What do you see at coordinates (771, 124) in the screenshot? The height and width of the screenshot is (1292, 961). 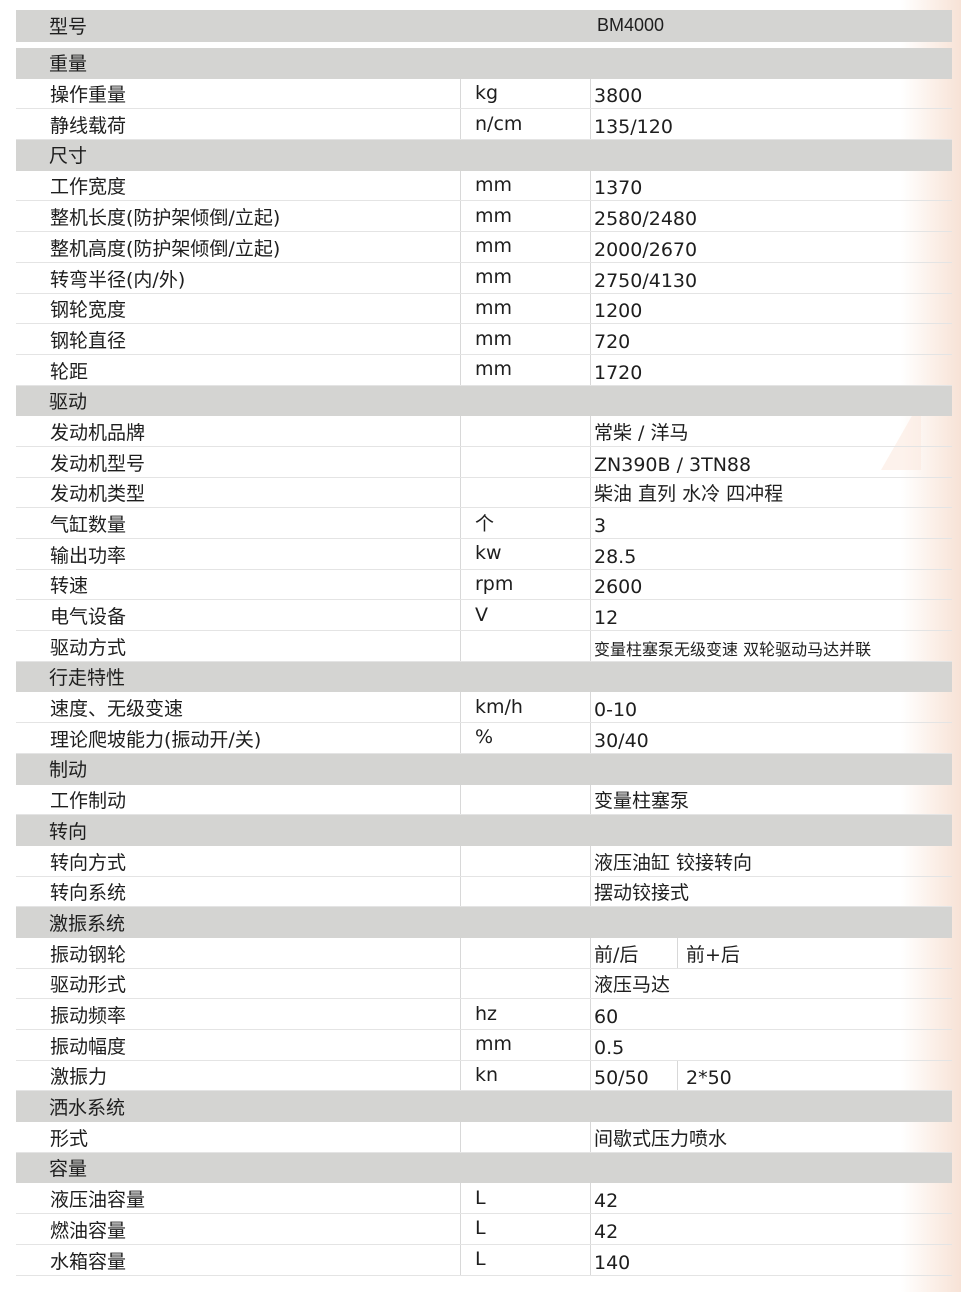 I see `spec-value: 135/120` at bounding box center [771, 124].